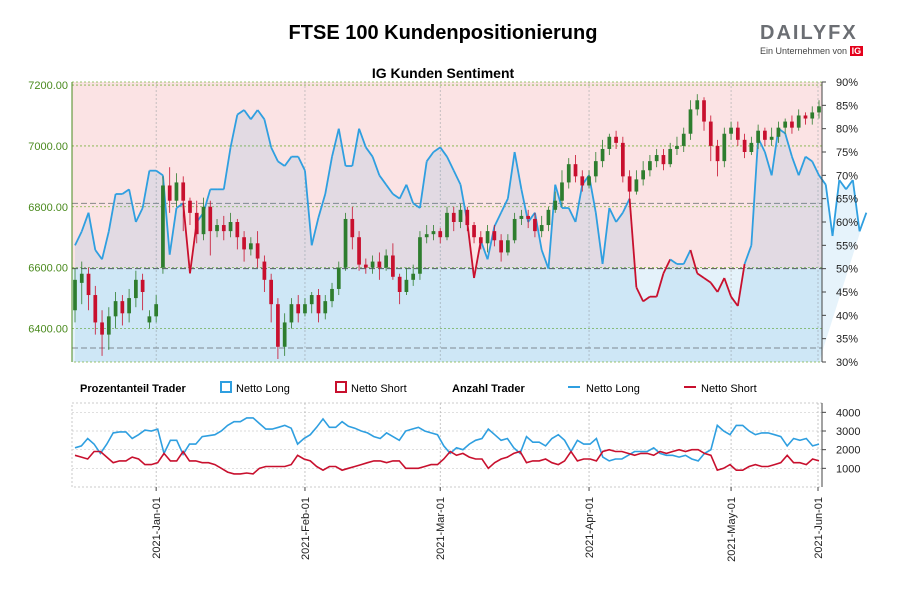  Describe the element at coordinates (847, 270) in the screenshot. I see `percent-tick-label: 50%` at that location.